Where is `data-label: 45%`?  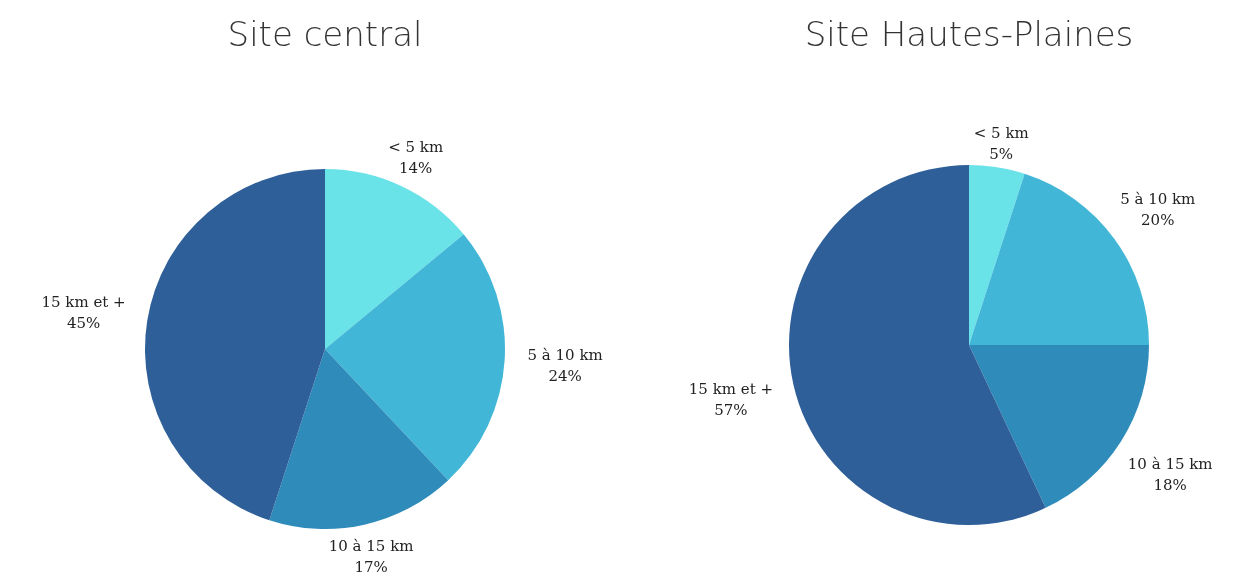 data-label: 45% is located at coordinates (83, 322).